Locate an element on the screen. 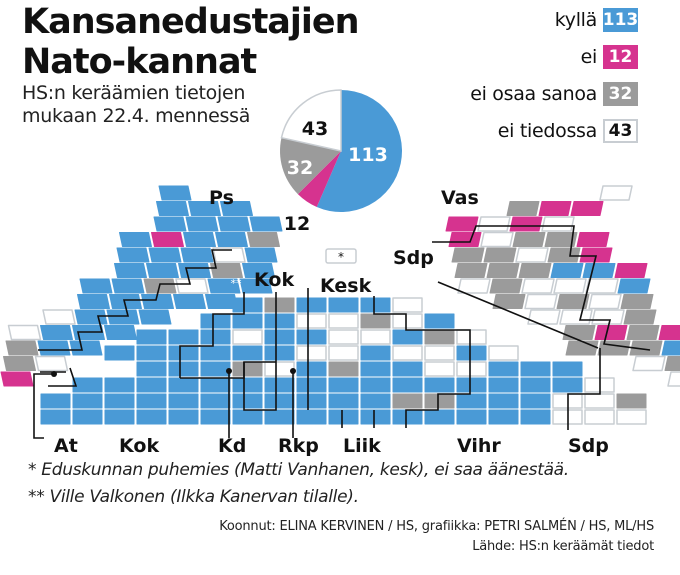 This screenshot has width=680, height=575. party-label-kesk: Kesk is located at coordinates (346, 286).